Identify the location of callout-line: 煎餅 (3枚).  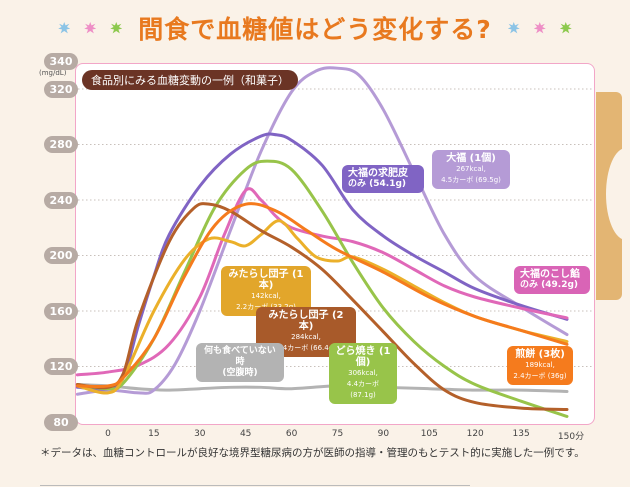
(540, 354).